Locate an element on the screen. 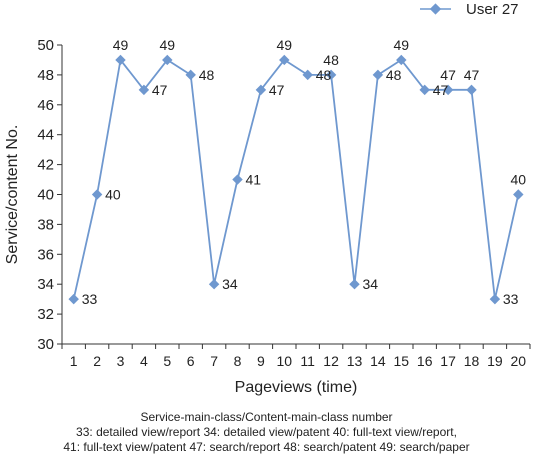 Image resolution: width=533 pixels, height=460 pixels. y-tick-label: 42 is located at coordinates (45, 165).